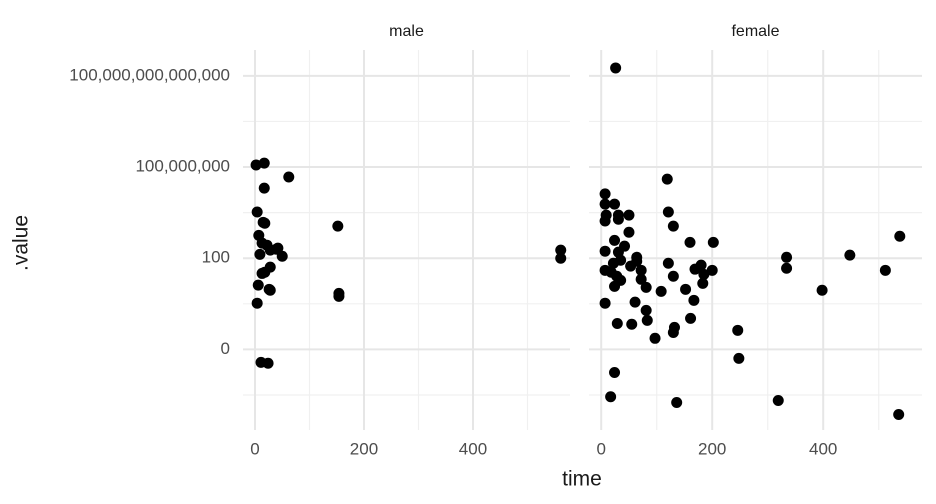 This screenshot has height=504, width=936. What do you see at coordinates (149, 74) in the screenshot?
I see `y-tick-label: 100,000,000,000,000` at bounding box center [149, 74].